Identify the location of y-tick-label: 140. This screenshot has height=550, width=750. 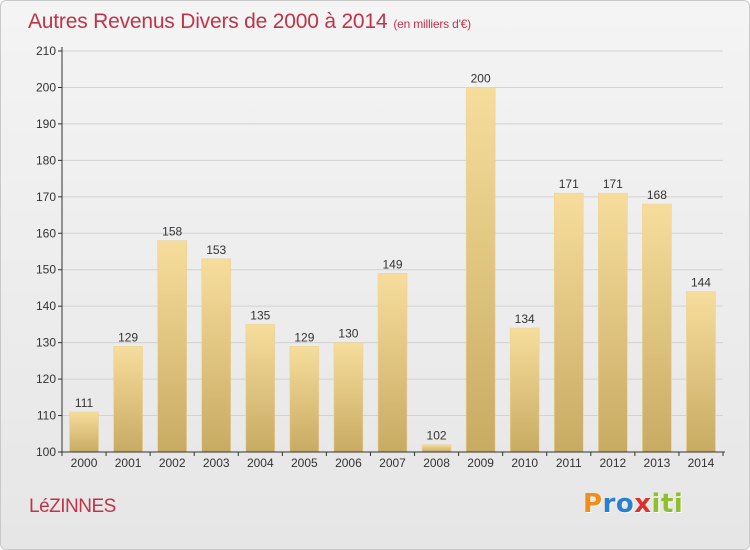
(46, 306).